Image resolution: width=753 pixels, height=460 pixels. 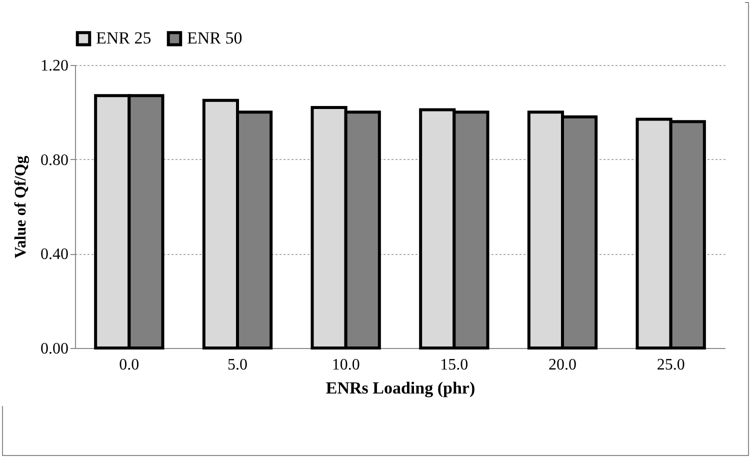 I want to click on x-tick-label: 20.0, so click(x=562, y=365).